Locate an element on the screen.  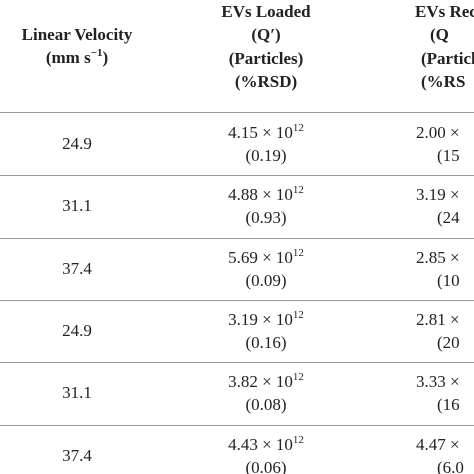
recovered-cell: 2.00 × is located at coordinates (438, 133).